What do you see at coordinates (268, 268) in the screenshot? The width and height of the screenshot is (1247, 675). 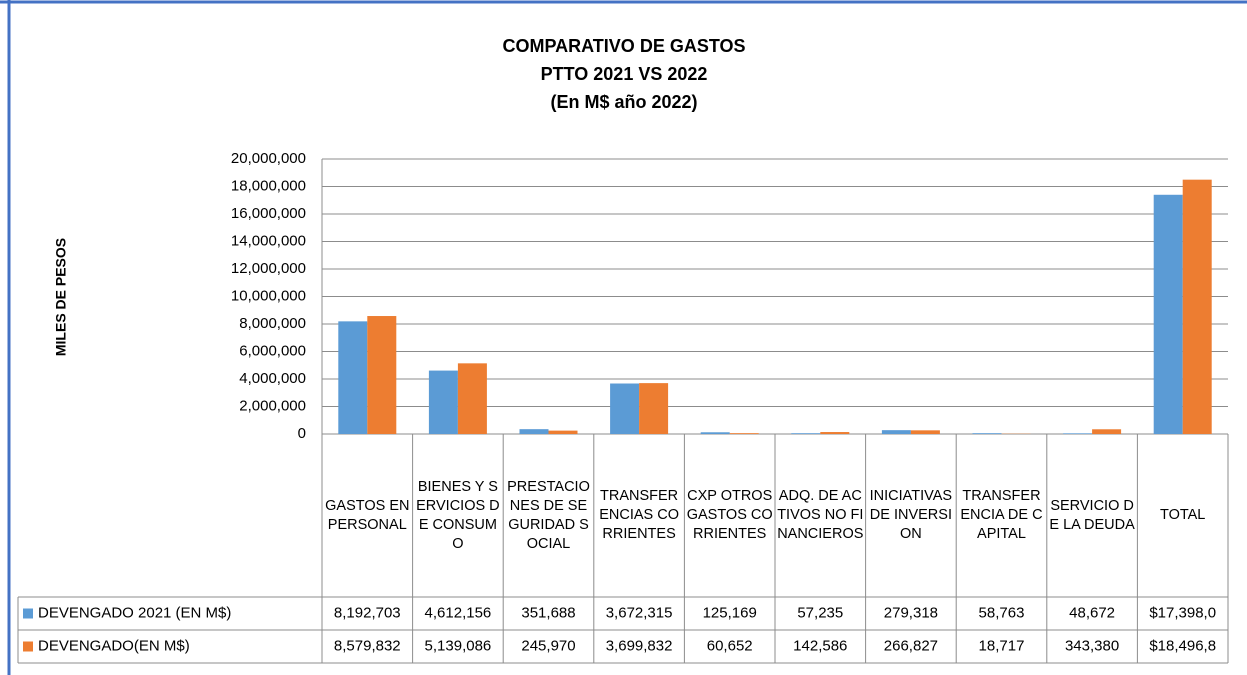 I see `y-tick-label: 12,000,000` at bounding box center [268, 268].